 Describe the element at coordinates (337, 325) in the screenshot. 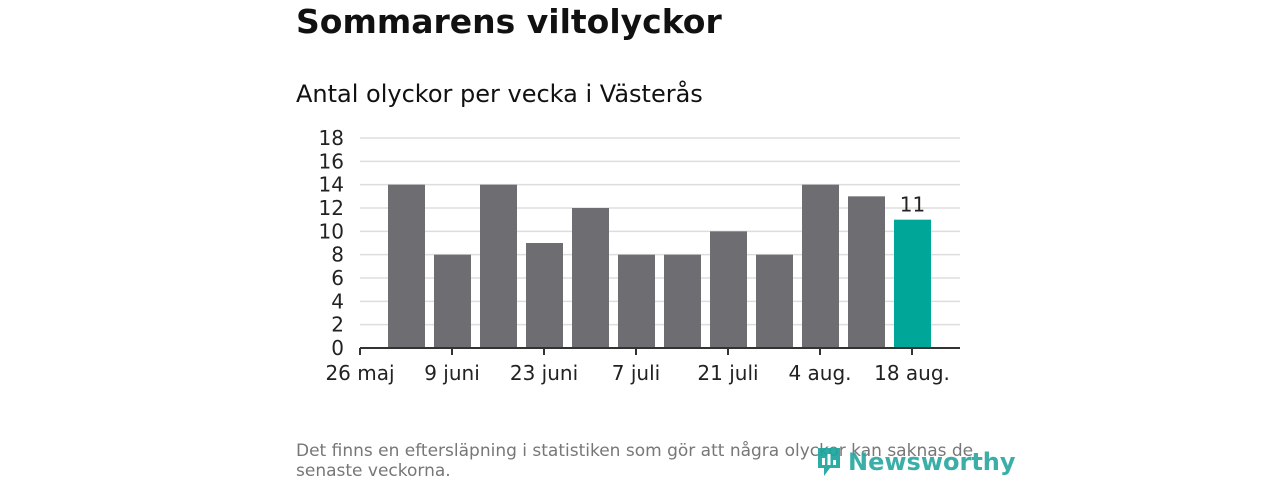

I see `y-tick-label: 2` at that location.